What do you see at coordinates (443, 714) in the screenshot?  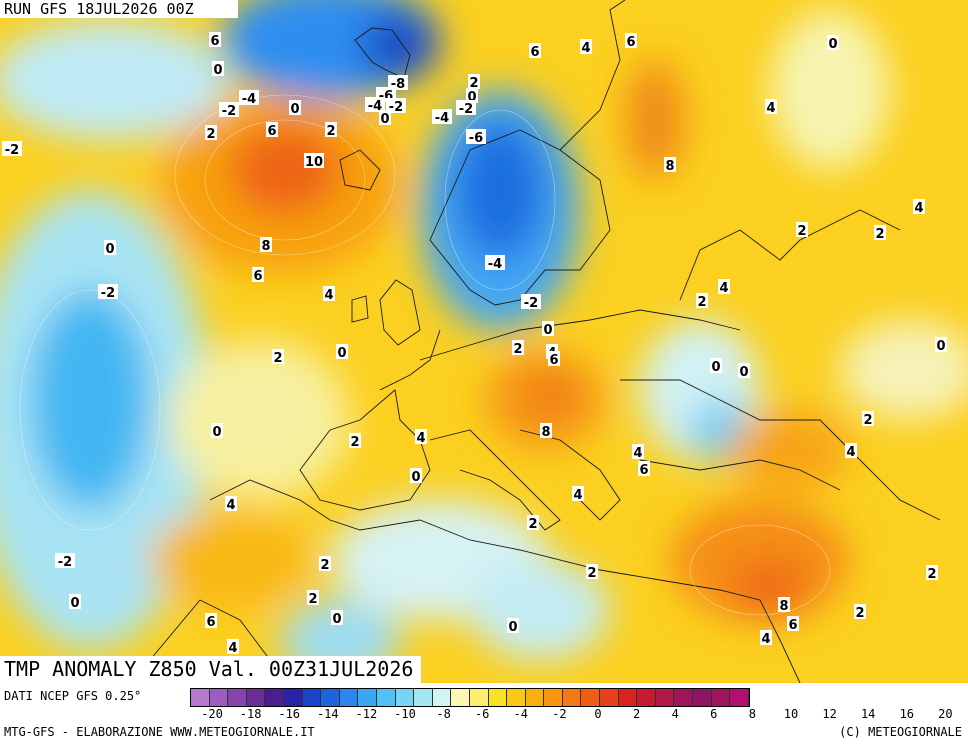 I see `colorbar-tick-label: -8` at bounding box center [443, 714].